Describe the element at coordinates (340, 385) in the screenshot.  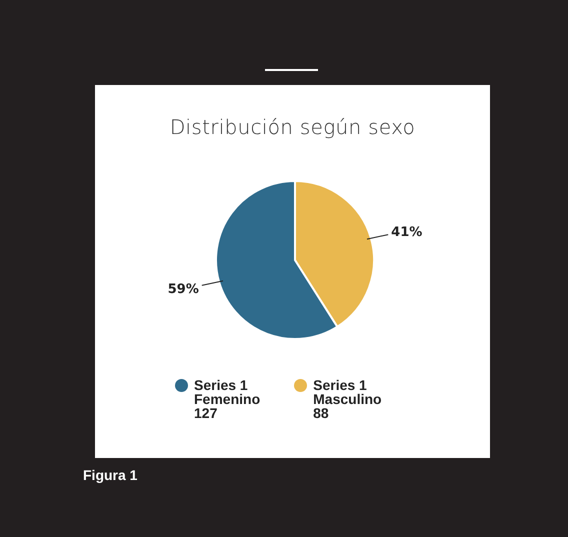
I see `slice-label: Series 1` at that location.